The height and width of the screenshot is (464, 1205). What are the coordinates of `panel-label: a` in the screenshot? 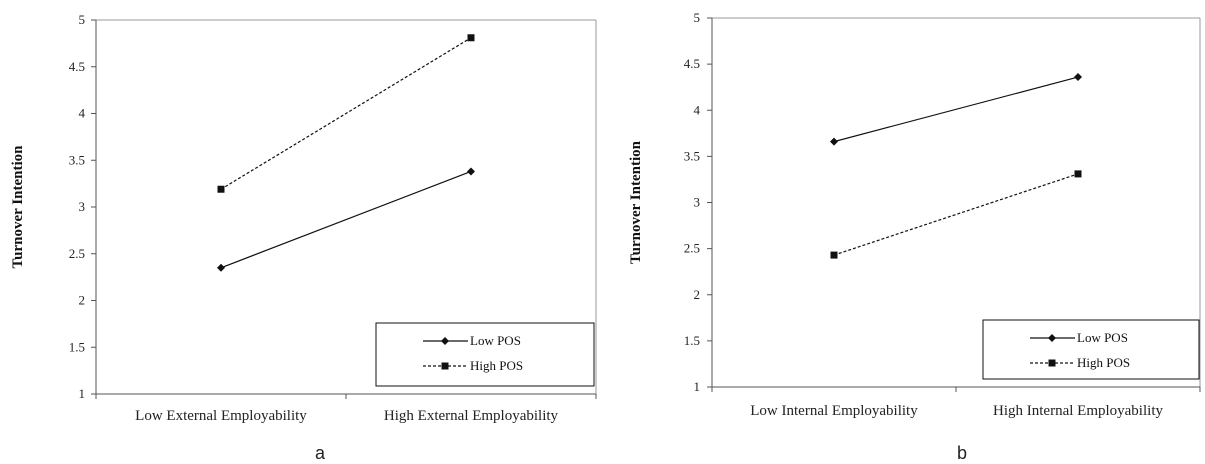 It's located at (320, 453).